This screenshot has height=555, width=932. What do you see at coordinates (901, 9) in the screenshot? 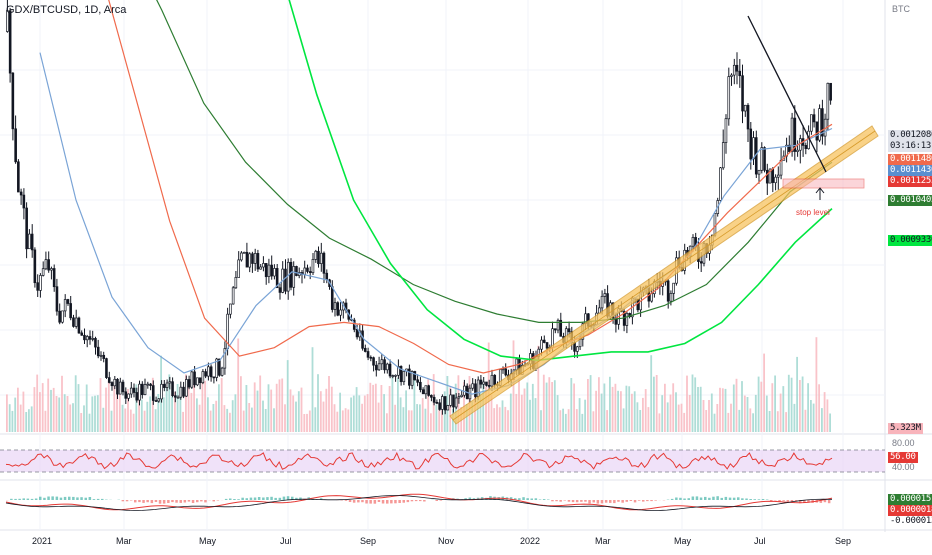
I see `currency-label: BTC` at bounding box center [901, 9].